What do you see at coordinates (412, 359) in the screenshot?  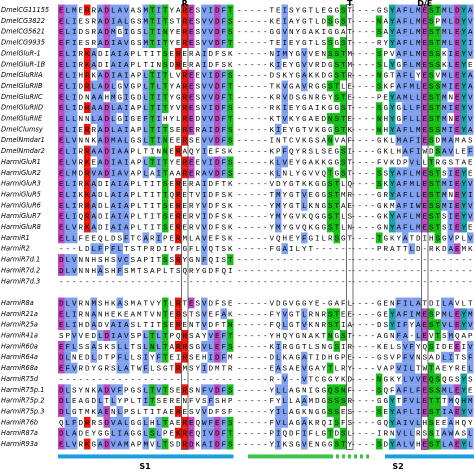 I see `sequence-segment: ----GSVPFVNSADLITSF` at bounding box center [412, 359].